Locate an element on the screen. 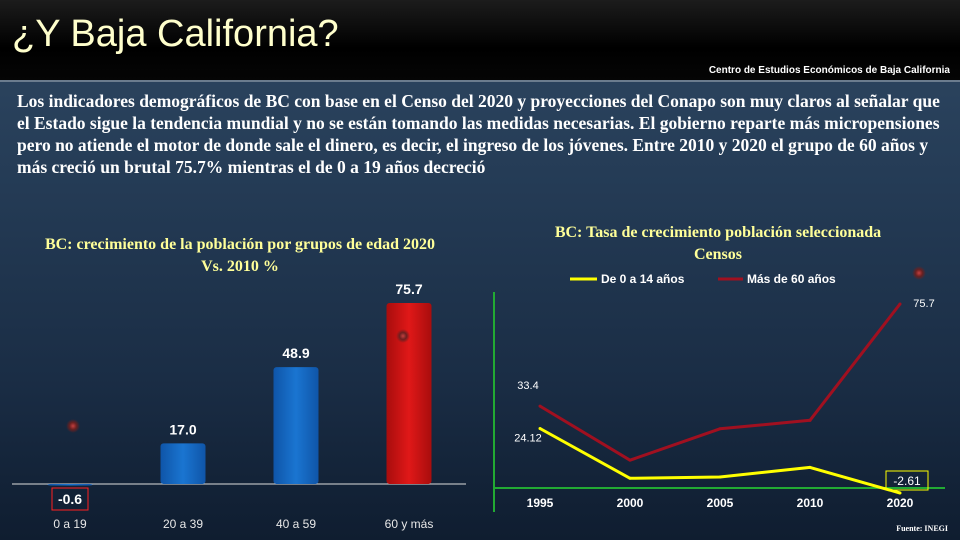  bar-category-label: 40 a 59 is located at coordinates (296, 524).